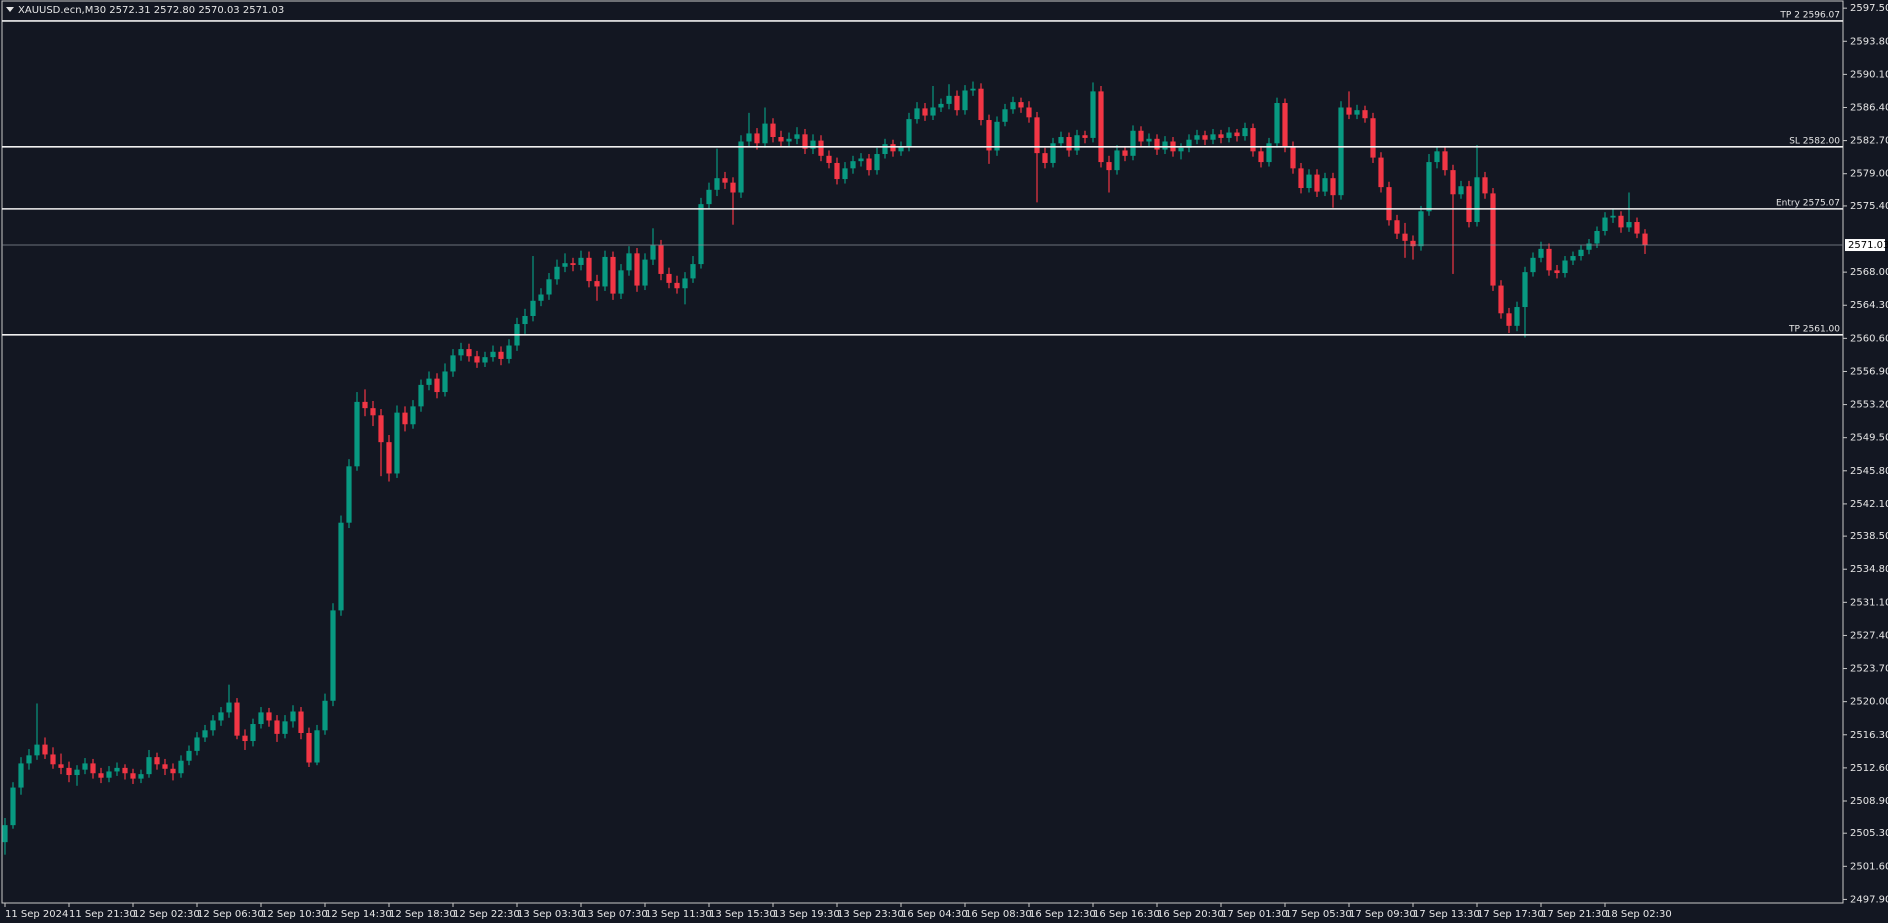 Image resolution: width=1888 pixels, height=923 pixels. I want to click on y-tick-label: 2590.10, so click(1869, 74).